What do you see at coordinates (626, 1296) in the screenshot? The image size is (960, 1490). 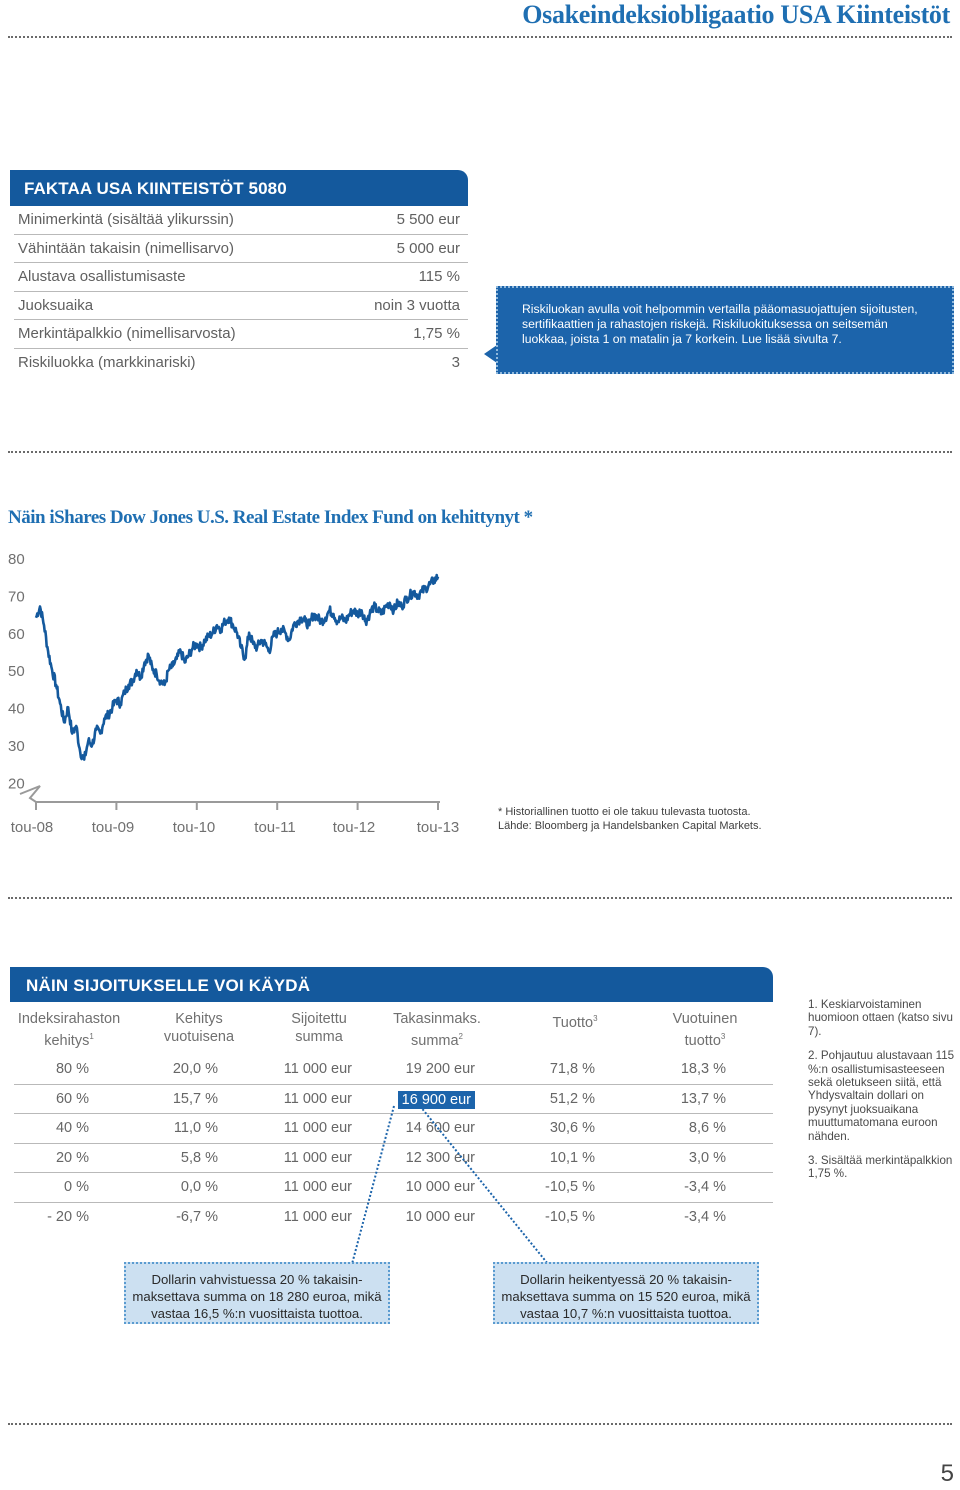 I see `box-line: maksettava summa on 15 520 euroa, mikä` at bounding box center [626, 1296].